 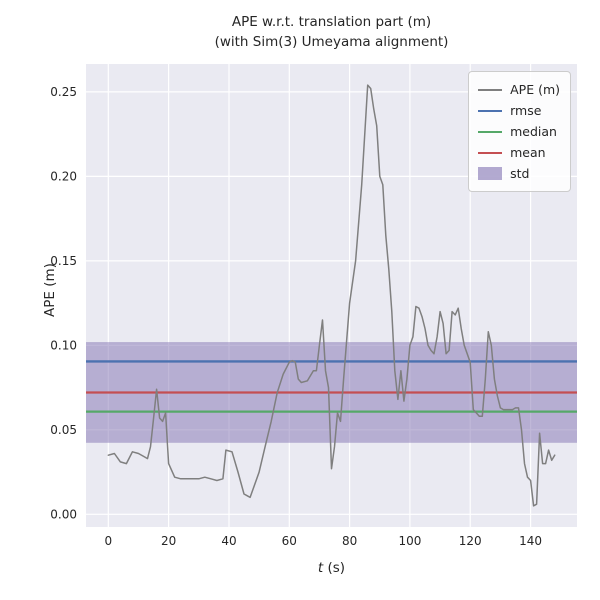 I want to click on legend-patch-swatch, so click(x=490, y=173).